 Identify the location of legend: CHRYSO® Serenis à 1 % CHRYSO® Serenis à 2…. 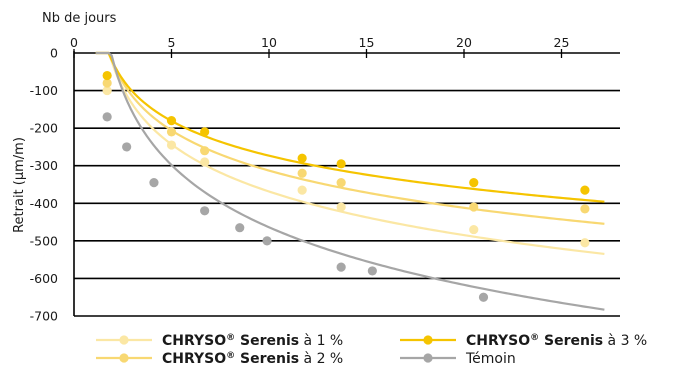
(371, 350).